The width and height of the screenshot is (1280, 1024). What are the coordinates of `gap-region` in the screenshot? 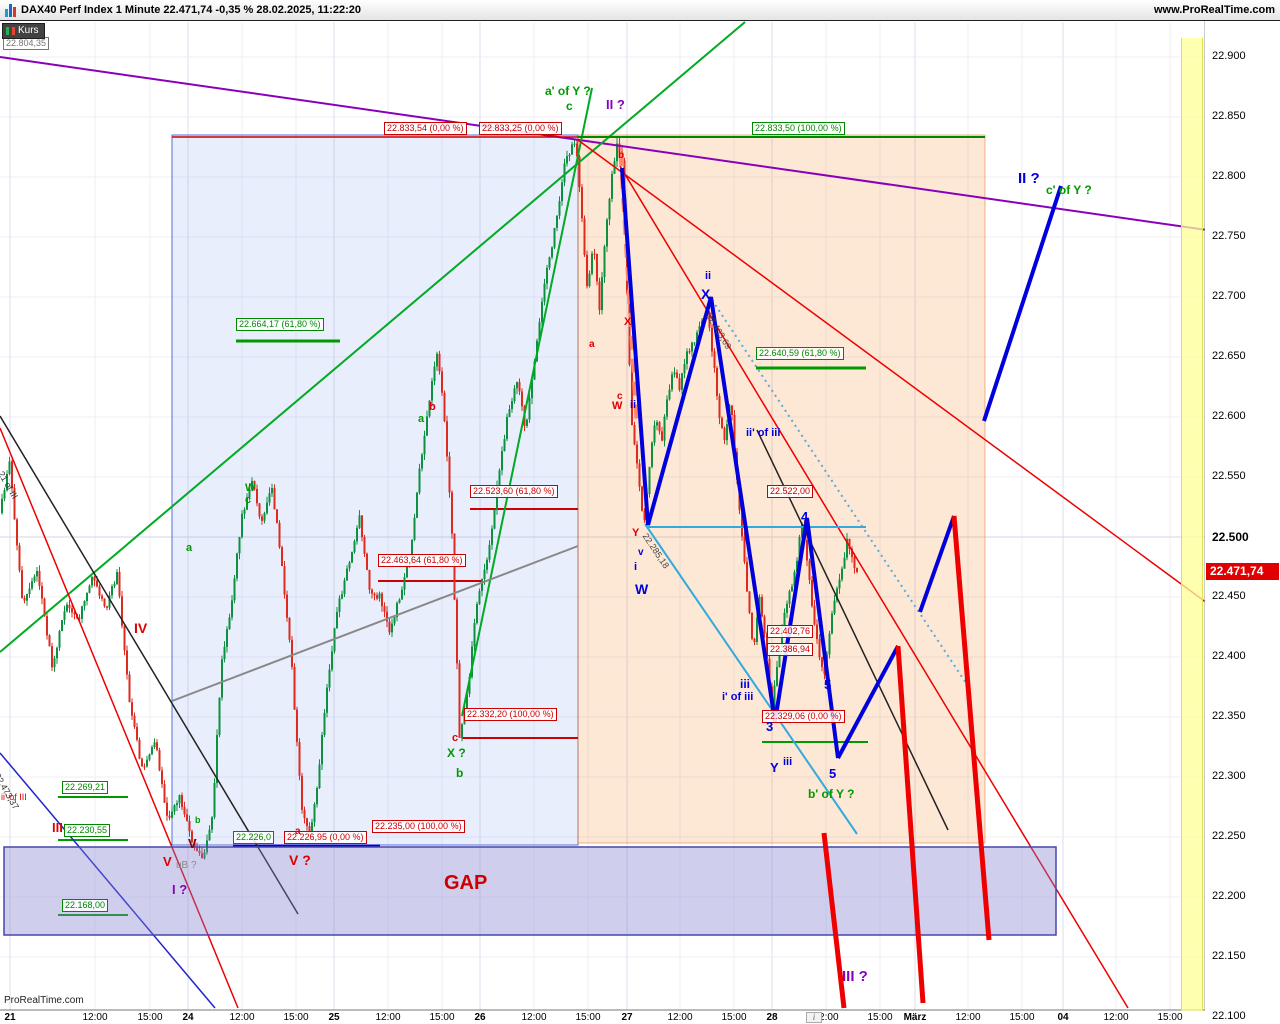 It's located at (530, 891).